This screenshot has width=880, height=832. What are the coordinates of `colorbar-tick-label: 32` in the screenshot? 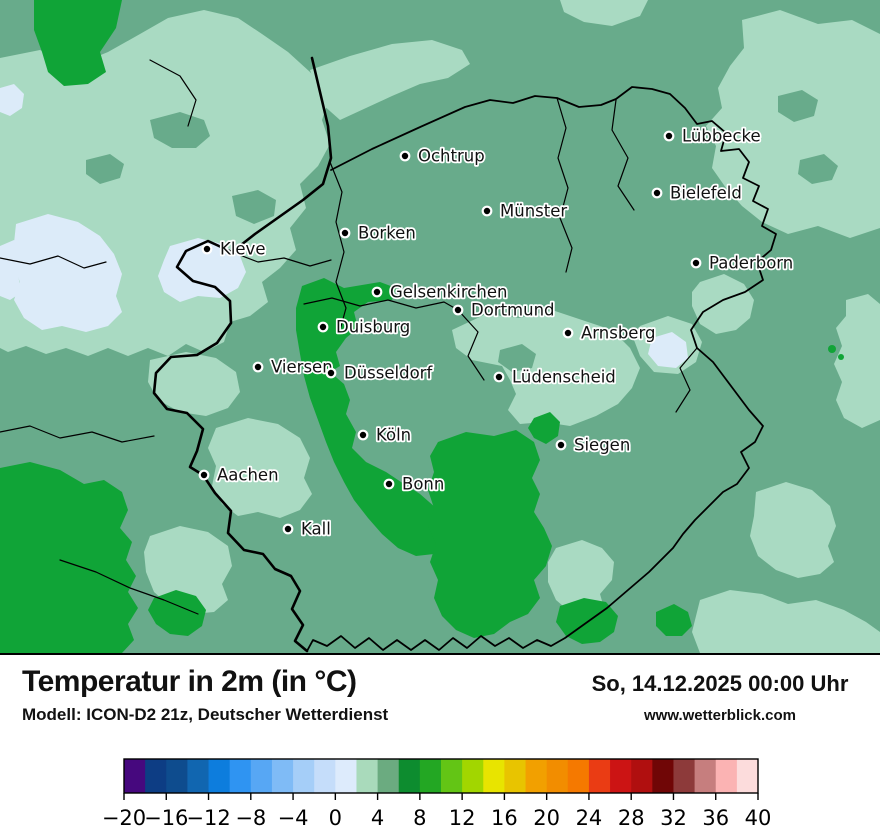 It's located at (673, 818).